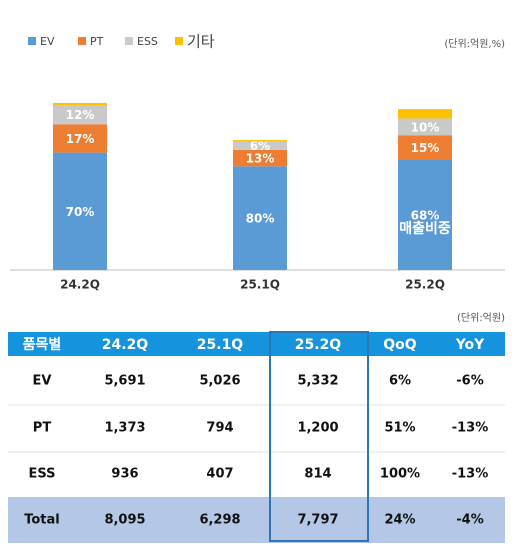 The image size is (515, 554). What do you see at coordinates (124, 474) in the screenshot?
I see `table-cell: 936` at bounding box center [124, 474].